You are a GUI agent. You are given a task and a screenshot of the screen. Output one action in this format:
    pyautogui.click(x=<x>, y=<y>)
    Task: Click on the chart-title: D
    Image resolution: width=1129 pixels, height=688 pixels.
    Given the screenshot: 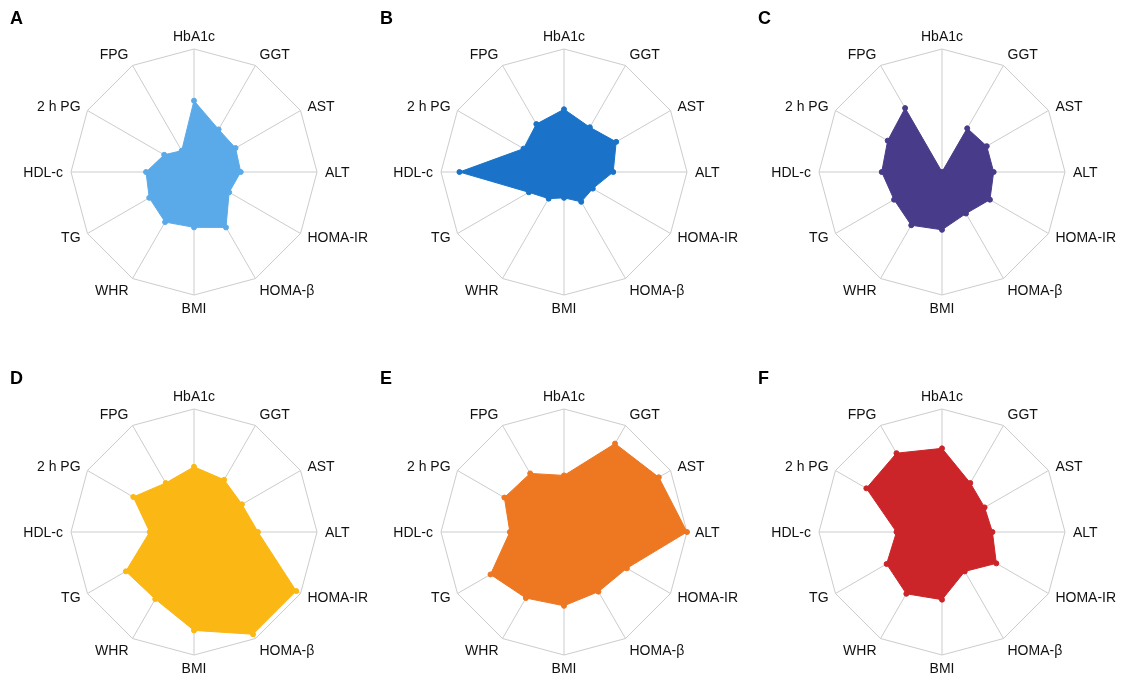 What is the action you would take?
    pyautogui.click(x=16, y=378)
    